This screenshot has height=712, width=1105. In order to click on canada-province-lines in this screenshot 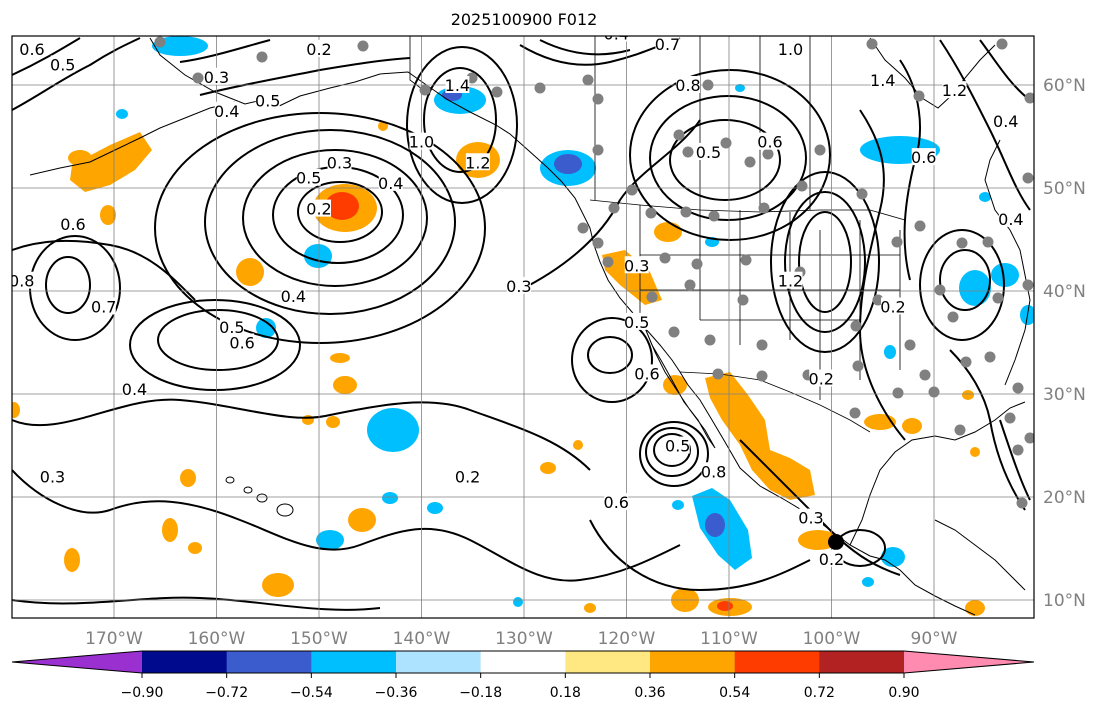, I will do `click(702, 124)`.